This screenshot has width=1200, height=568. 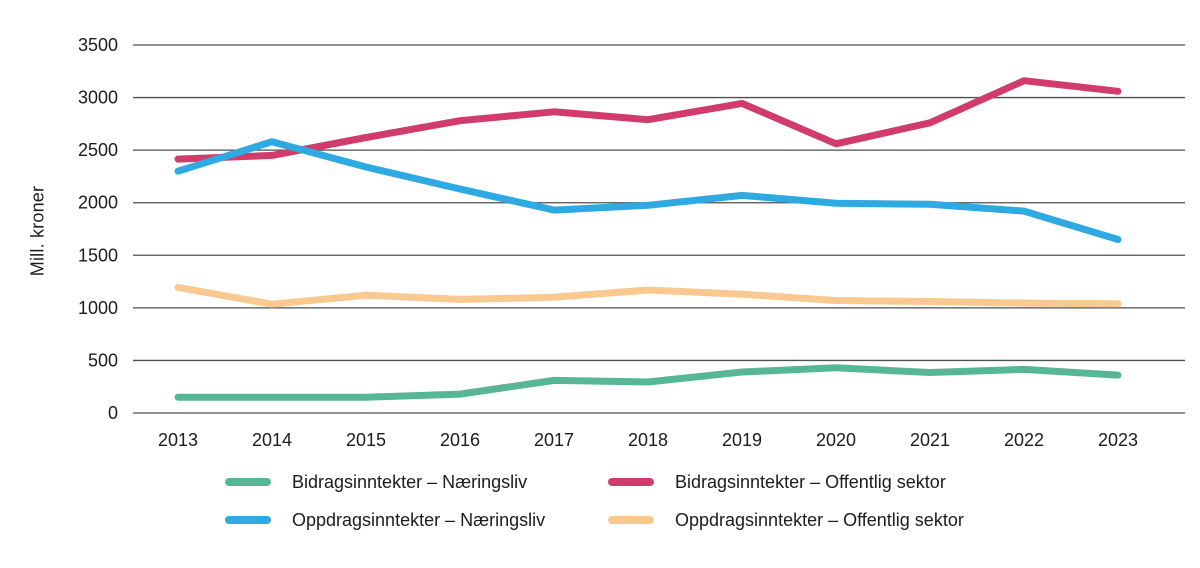 What do you see at coordinates (272, 440) in the screenshot?
I see `x-tick-label: 2014` at bounding box center [272, 440].